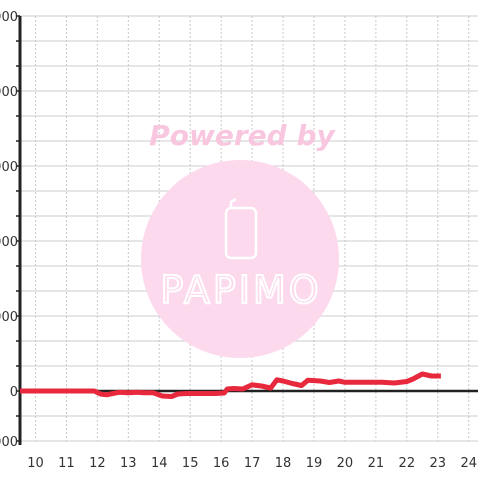 Image resolution: width=480 pixels, height=480 pixels. Describe the element at coordinates (407, 463) in the screenshot. I see `x-tick-label: 22` at that location.